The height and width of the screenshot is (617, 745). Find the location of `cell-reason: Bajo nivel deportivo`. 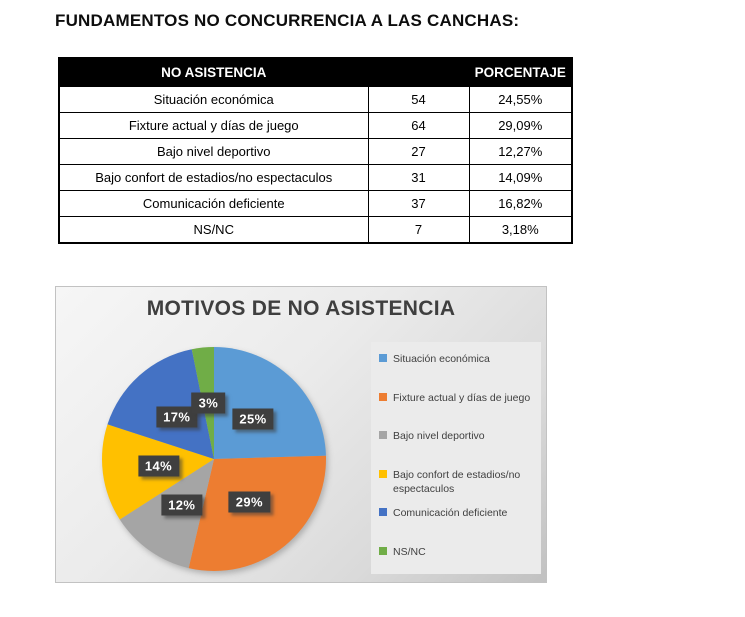

cell-reason: Bajo nivel deportivo is located at coordinates (213, 151).